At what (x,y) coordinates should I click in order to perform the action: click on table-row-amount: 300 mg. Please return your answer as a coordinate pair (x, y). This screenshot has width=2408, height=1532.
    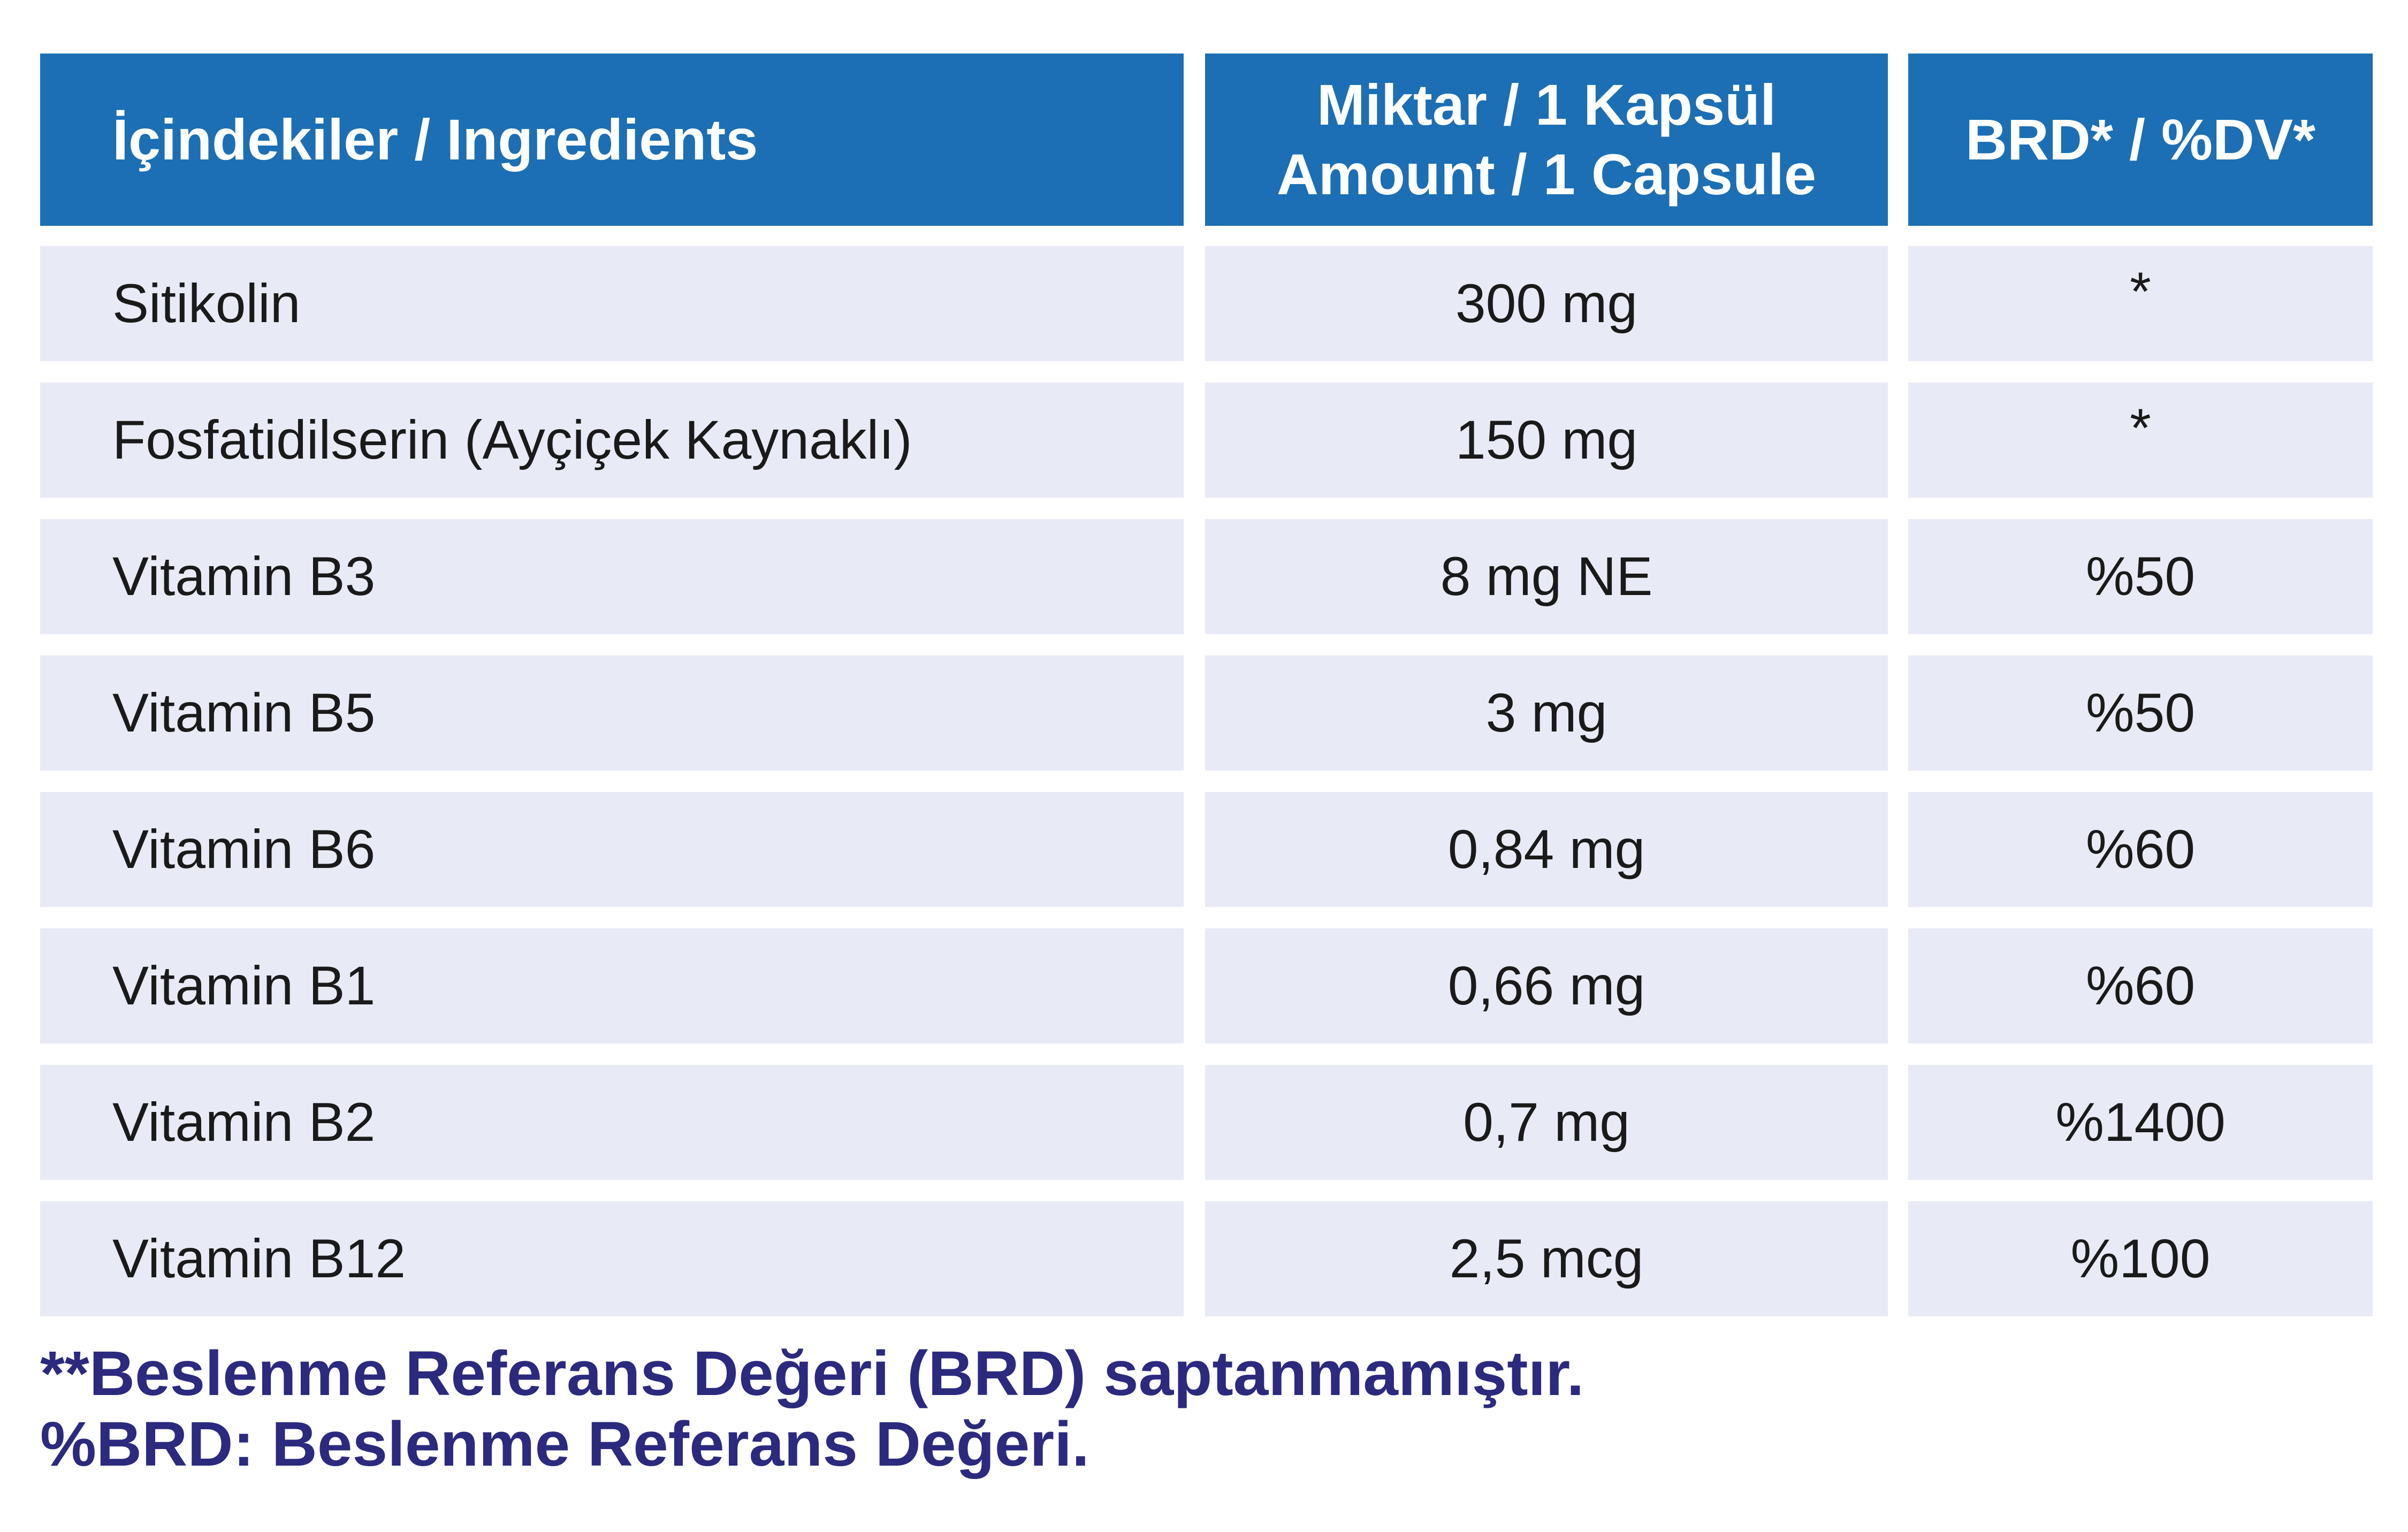
    Looking at the image, I should click on (1546, 304).